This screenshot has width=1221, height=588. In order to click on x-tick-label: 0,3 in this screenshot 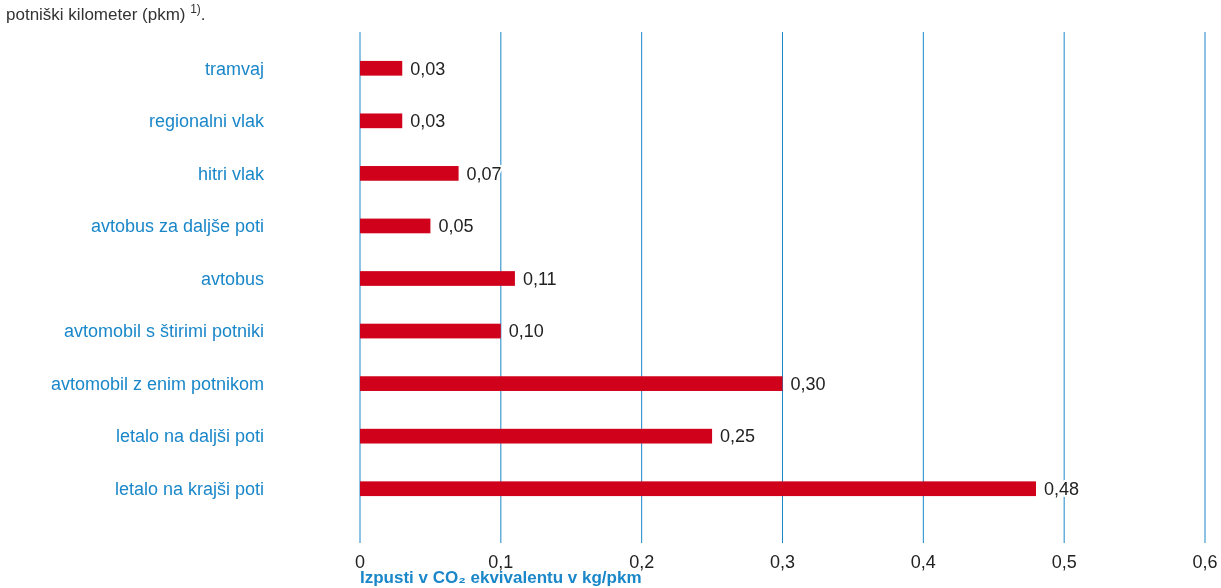, I will do `click(782, 562)`.